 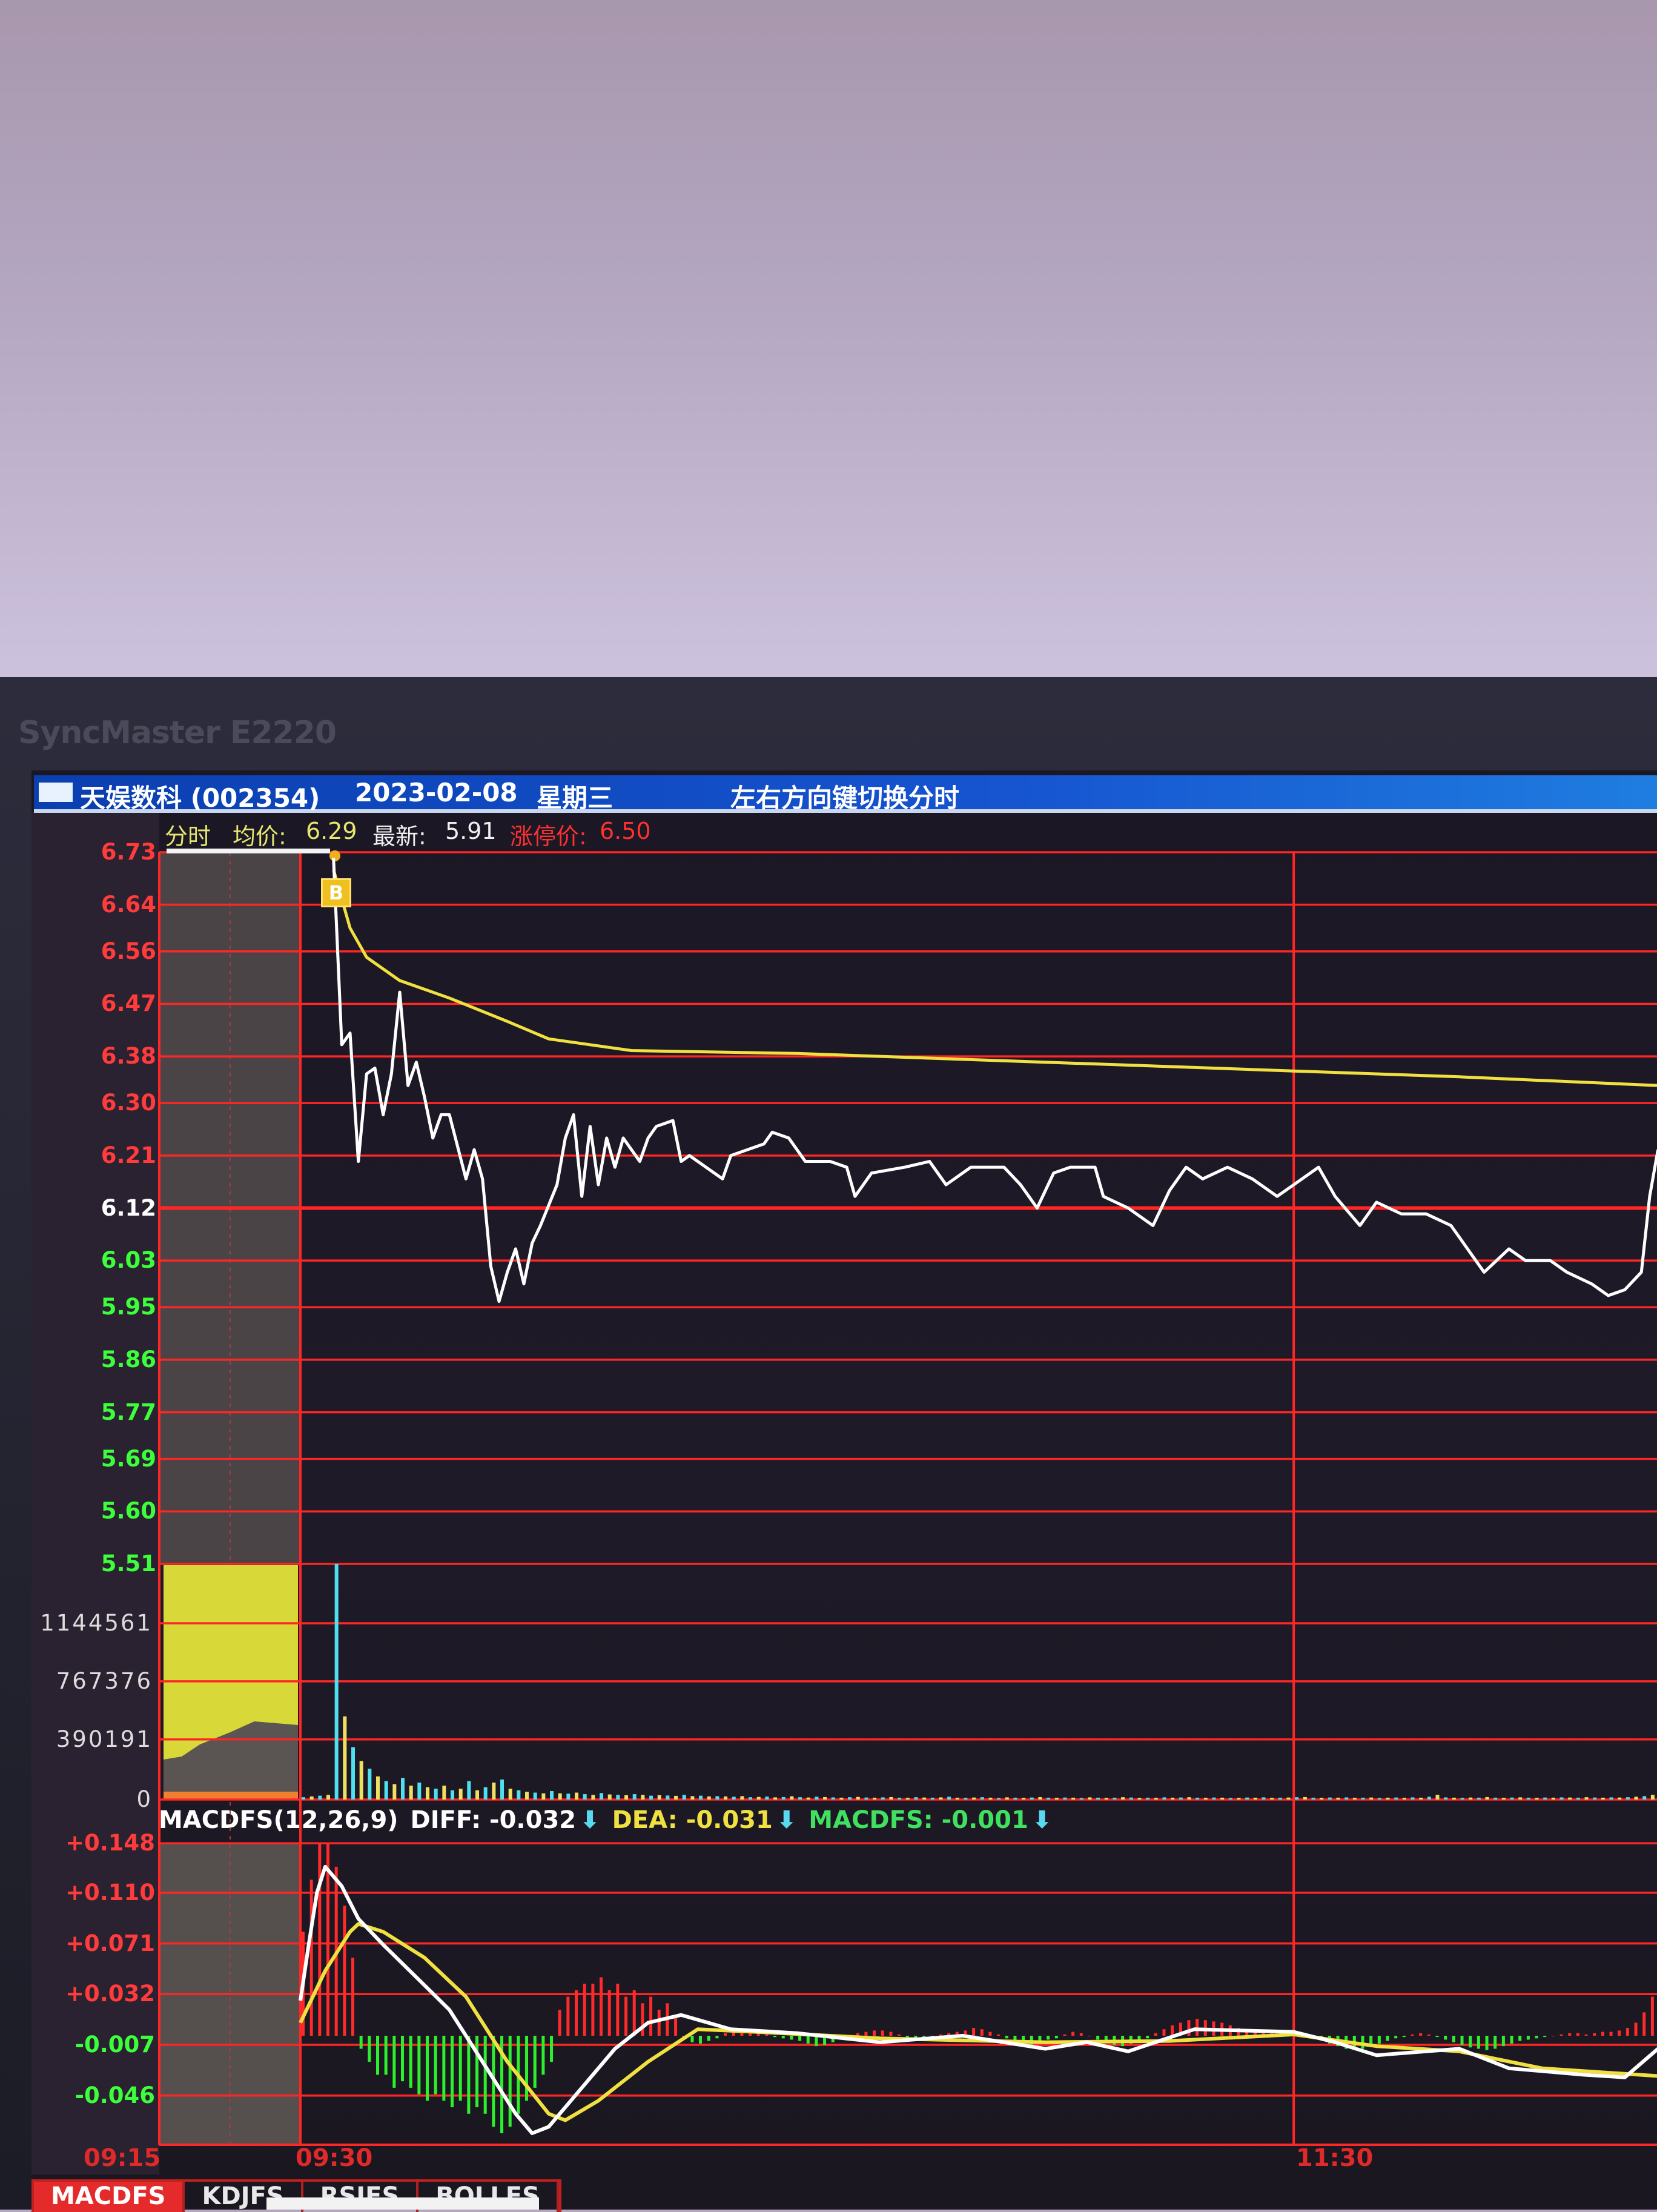 What do you see at coordinates (128, 1412) in the screenshot?
I see `price-axis-label: 5.77` at bounding box center [128, 1412].